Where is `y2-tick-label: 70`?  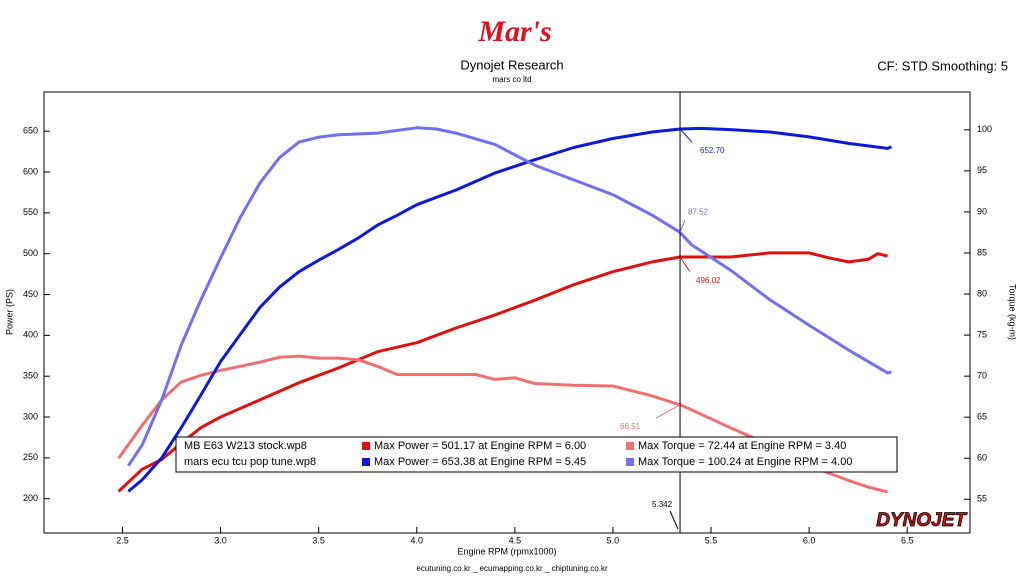
y2-tick-label: 70 is located at coordinates (982, 376).